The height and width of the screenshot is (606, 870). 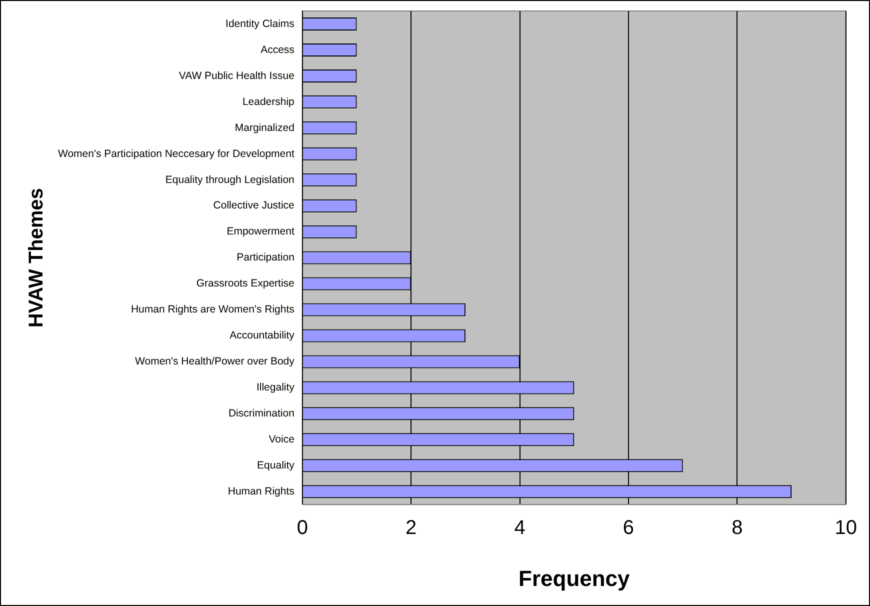 What do you see at coordinates (302, 528) in the screenshot?
I see `x-tick-label: 0` at bounding box center [302, 528].